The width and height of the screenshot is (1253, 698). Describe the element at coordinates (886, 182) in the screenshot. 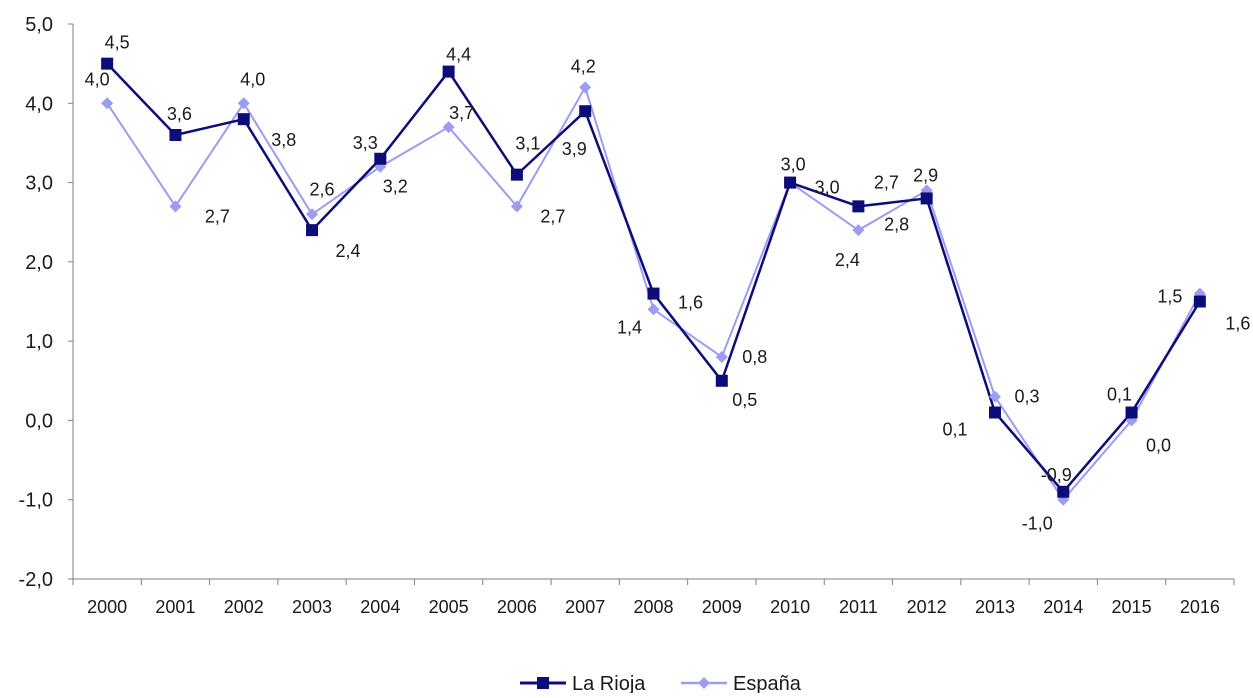

I see `data-label-la-rioja: 2,7` at that location.